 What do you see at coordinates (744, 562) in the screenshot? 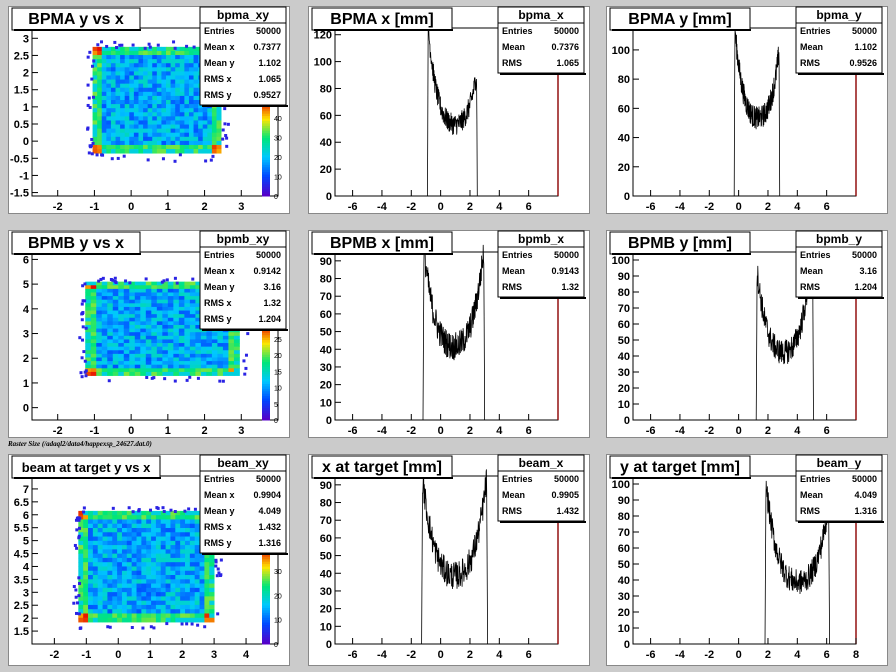
I see `plot-data` at bounding box center [744, 562].